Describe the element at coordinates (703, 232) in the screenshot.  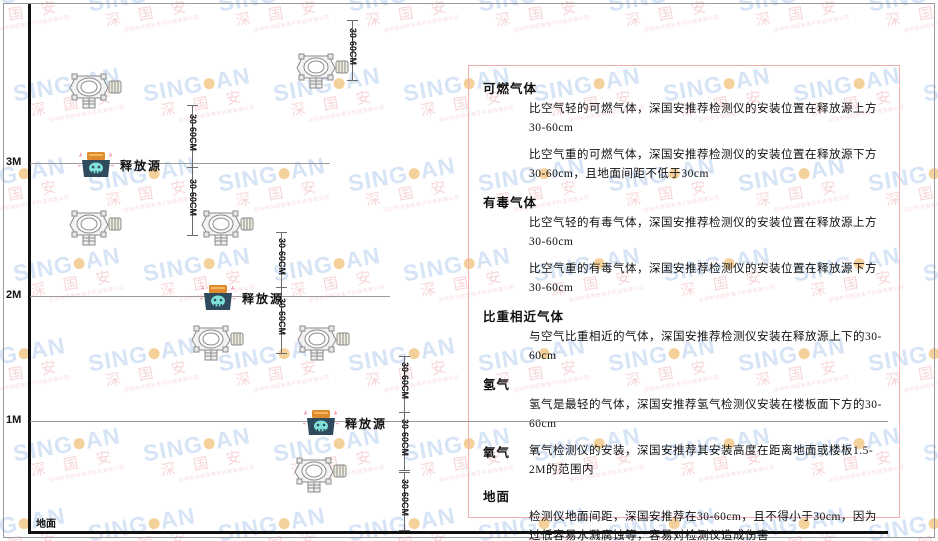
I see `panel-section-paragraph: 比空气轻的有毒气体，深国安推荐检测仪的安装位置在释放源上方30-60cm` at that location.